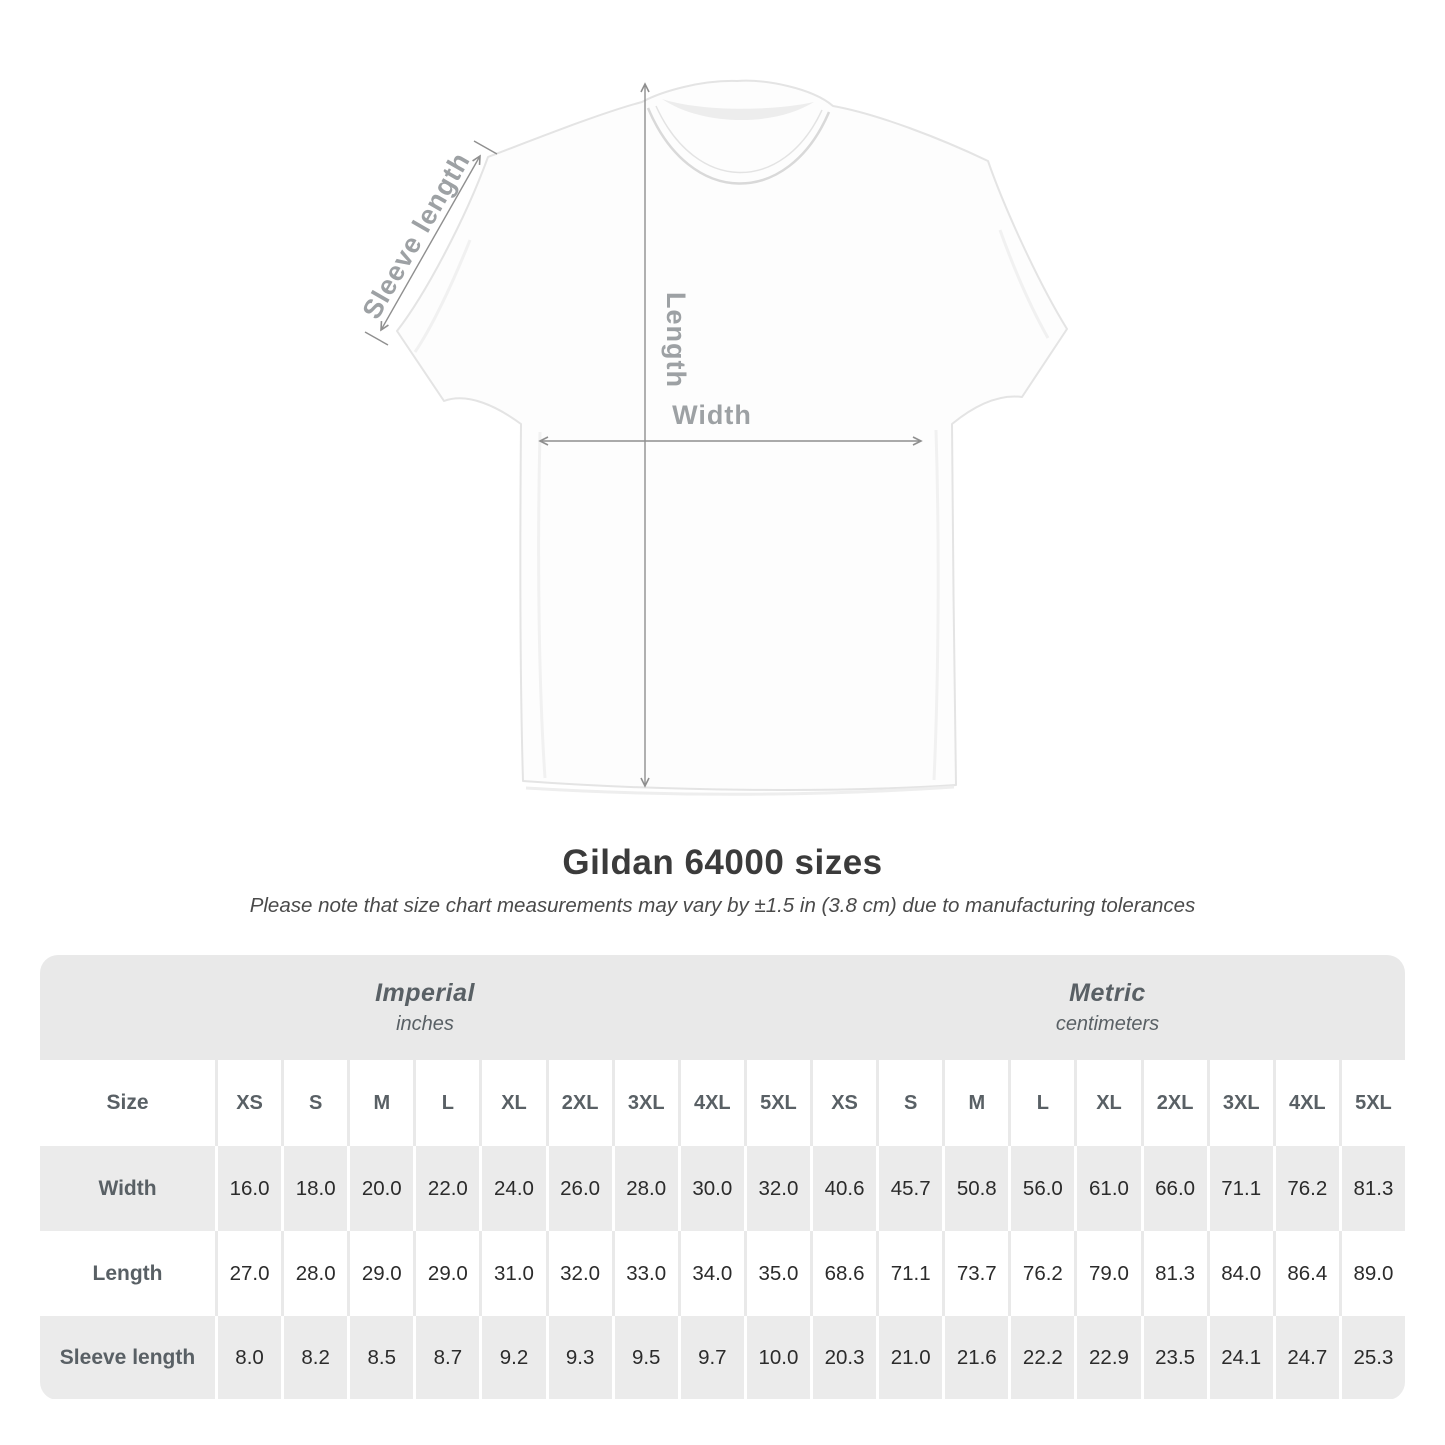 This screenshot has height=1445, width=1445. I want to click on size-header-metric-xs: XS, so click(843, 1103).